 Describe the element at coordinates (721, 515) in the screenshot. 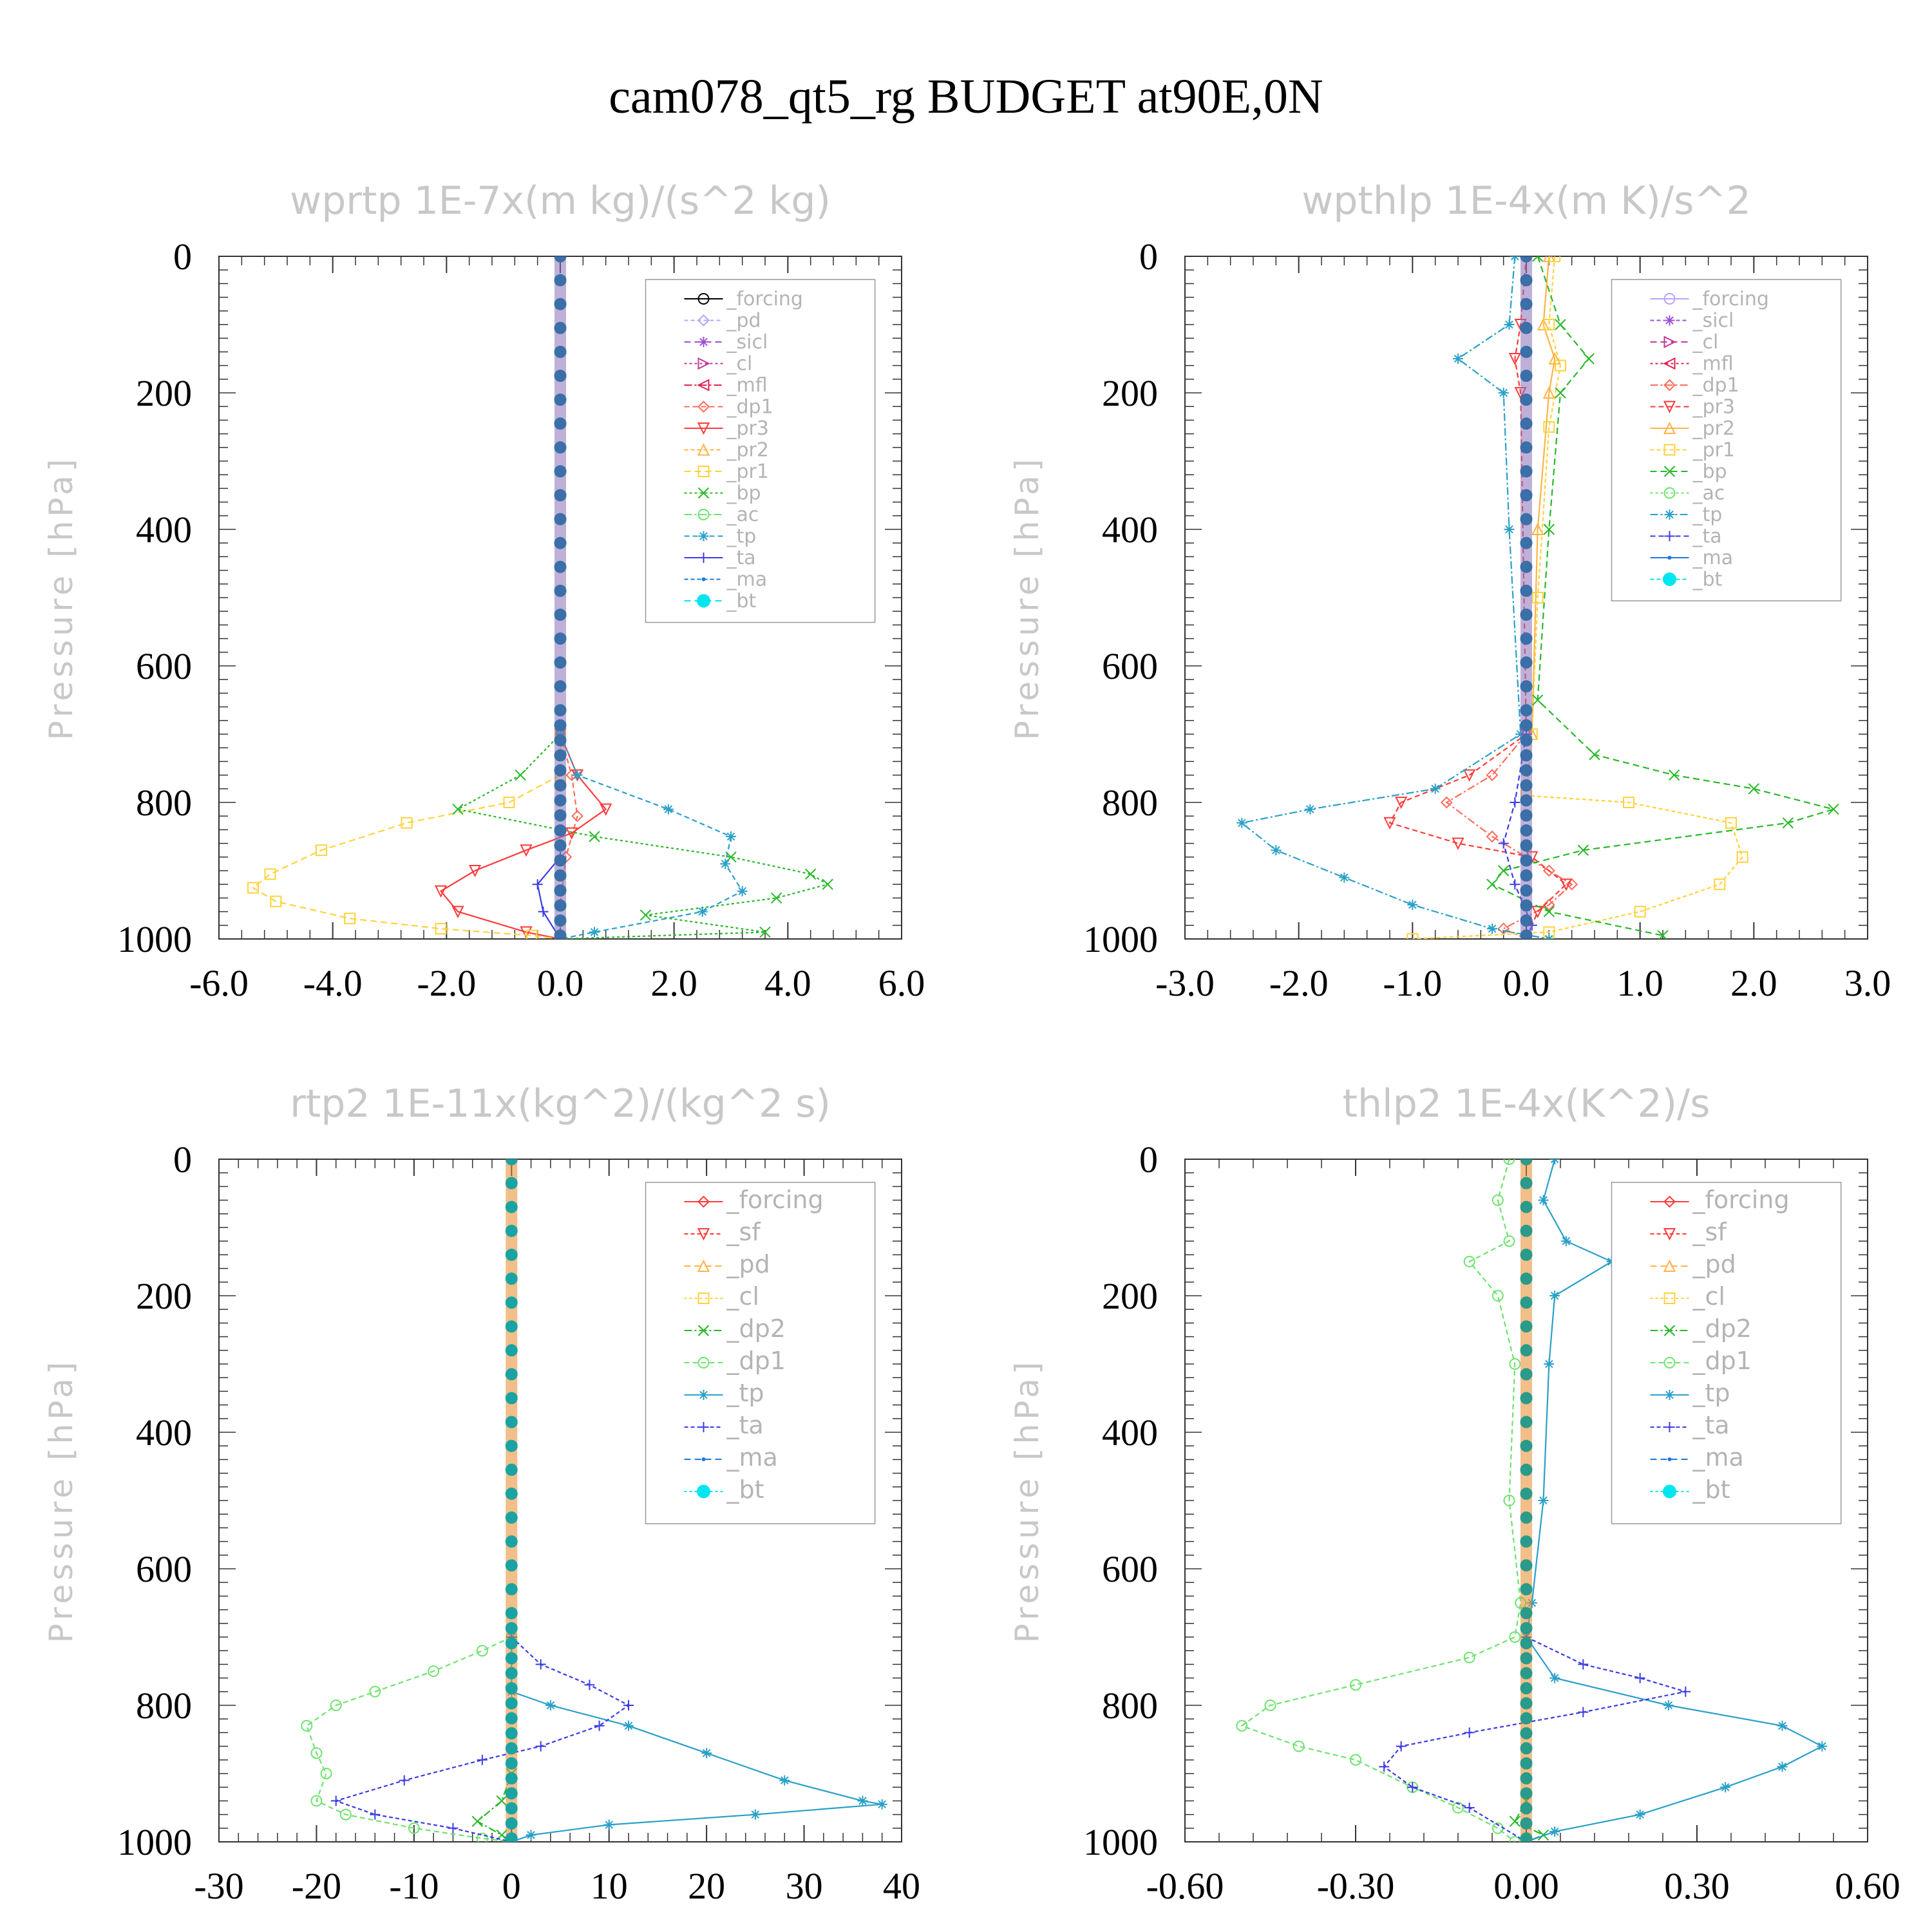

I see `legend-item-ac: _ac` at that location.